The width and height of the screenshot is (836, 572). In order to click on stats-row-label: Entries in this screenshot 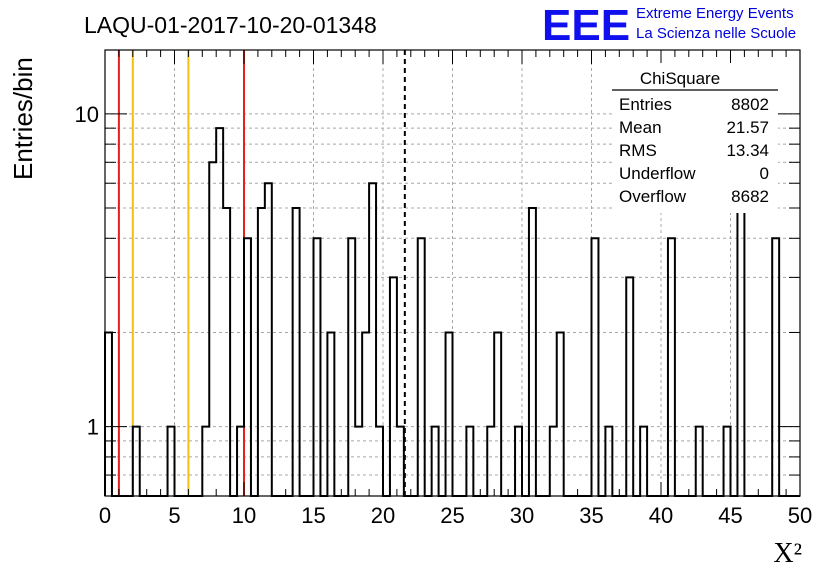, I will do `click(645, 104)`.